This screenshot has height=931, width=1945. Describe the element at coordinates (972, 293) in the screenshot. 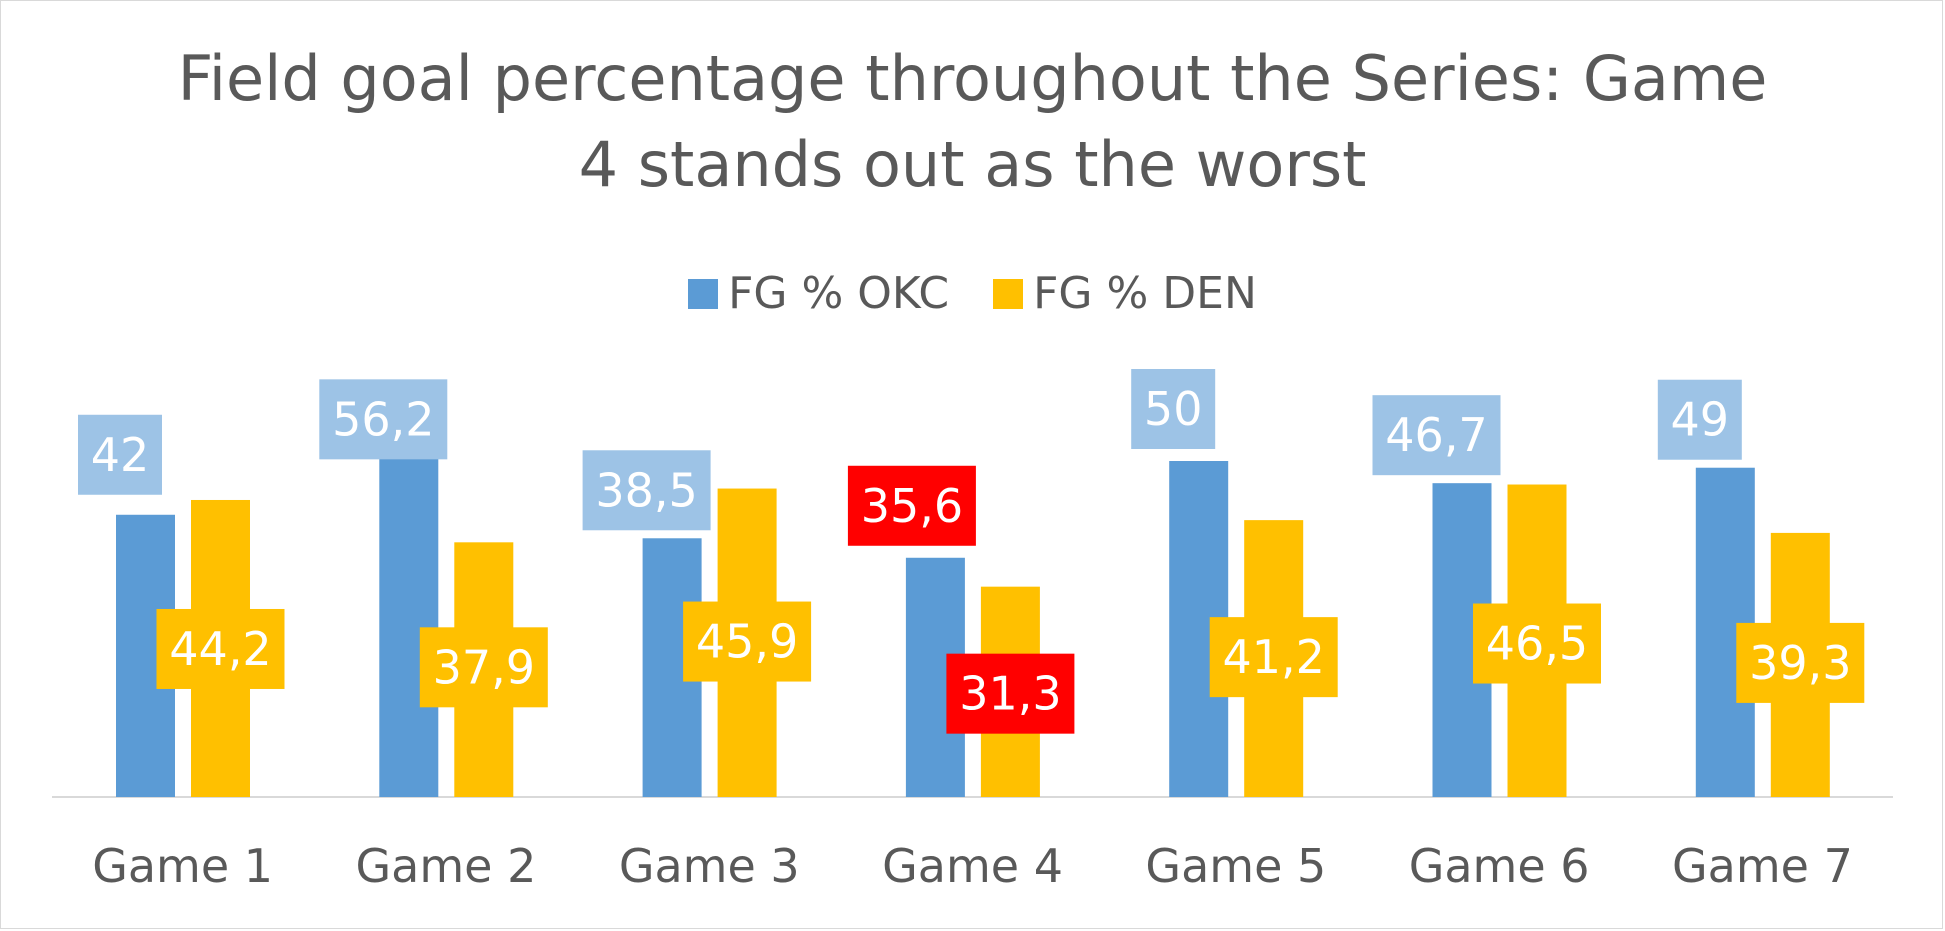

I see `chart-legend: FG % OKC FG % DEN` at that location.